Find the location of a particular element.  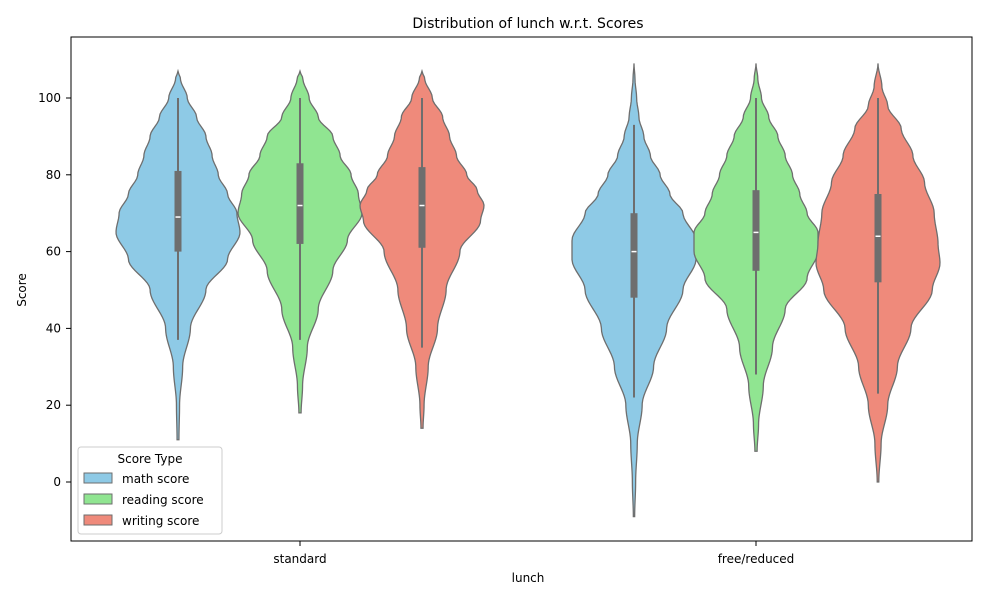

legend-box is located at coordinates (150, 490).